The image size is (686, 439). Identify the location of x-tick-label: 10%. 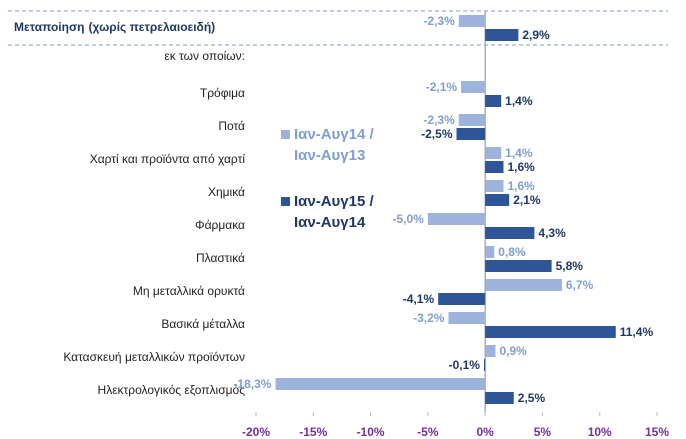
(600, 432).